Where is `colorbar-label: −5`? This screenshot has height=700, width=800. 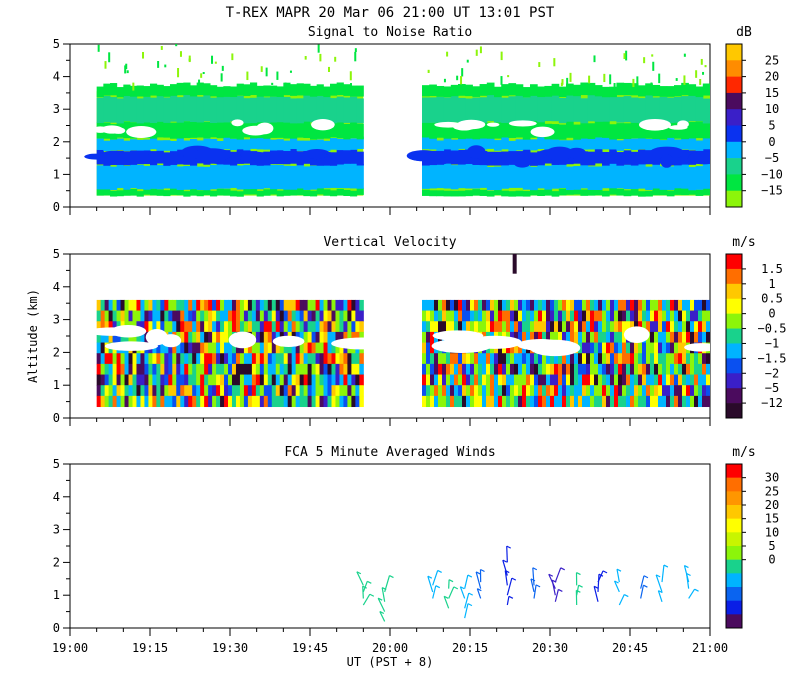
colorbar-label: −5 is located at coordinates (772, 158).